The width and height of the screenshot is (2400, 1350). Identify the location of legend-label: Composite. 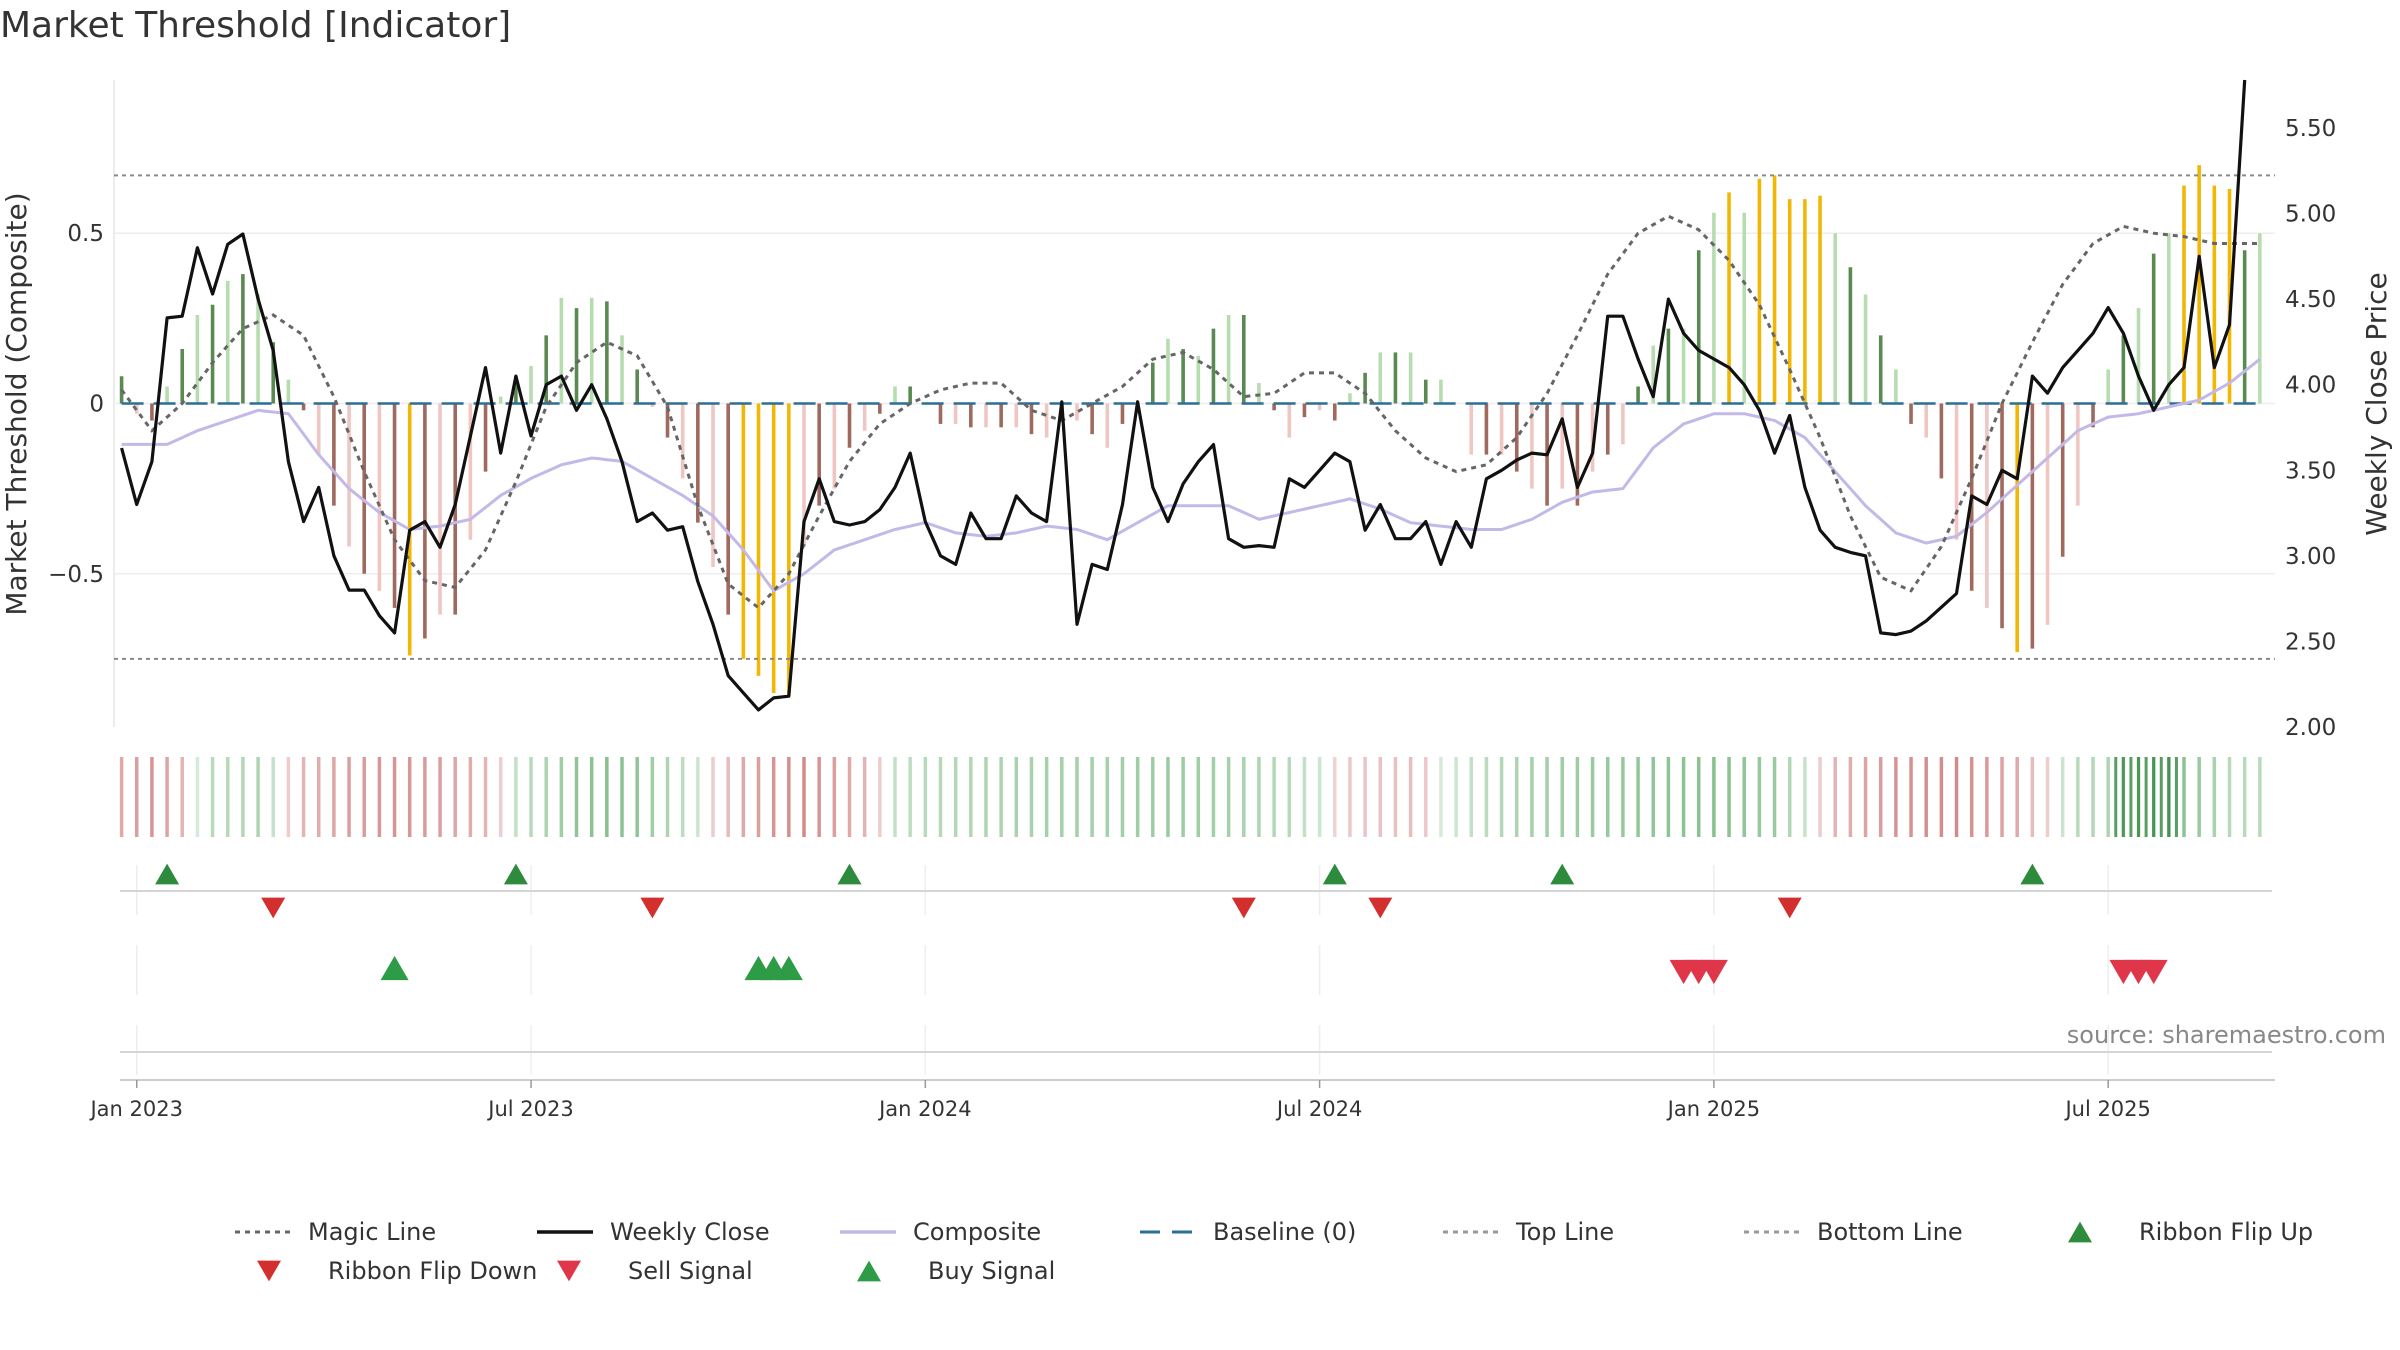
(977, 1232).